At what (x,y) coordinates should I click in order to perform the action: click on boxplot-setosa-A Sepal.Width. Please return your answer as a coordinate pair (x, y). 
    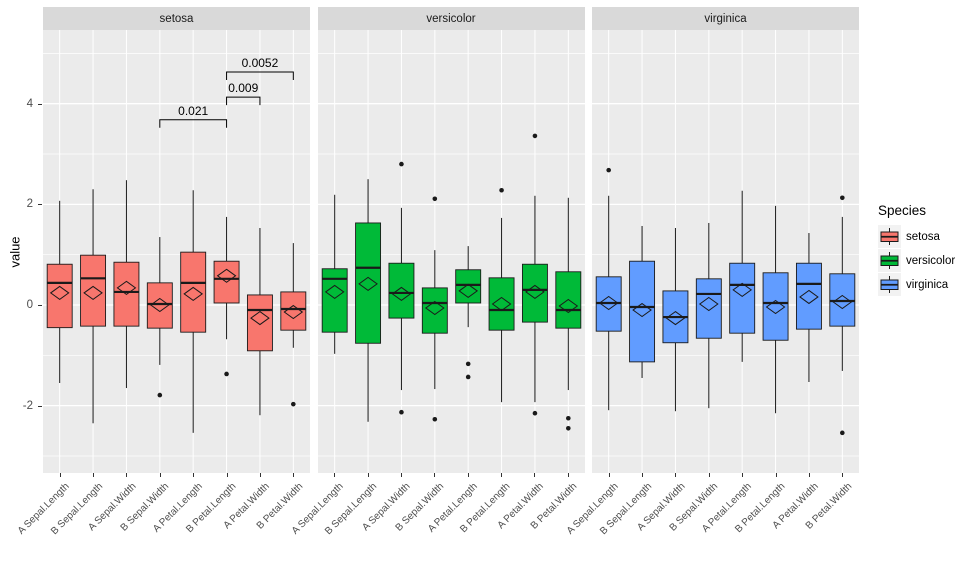
    Looking at the image, I should click on (126, 284).